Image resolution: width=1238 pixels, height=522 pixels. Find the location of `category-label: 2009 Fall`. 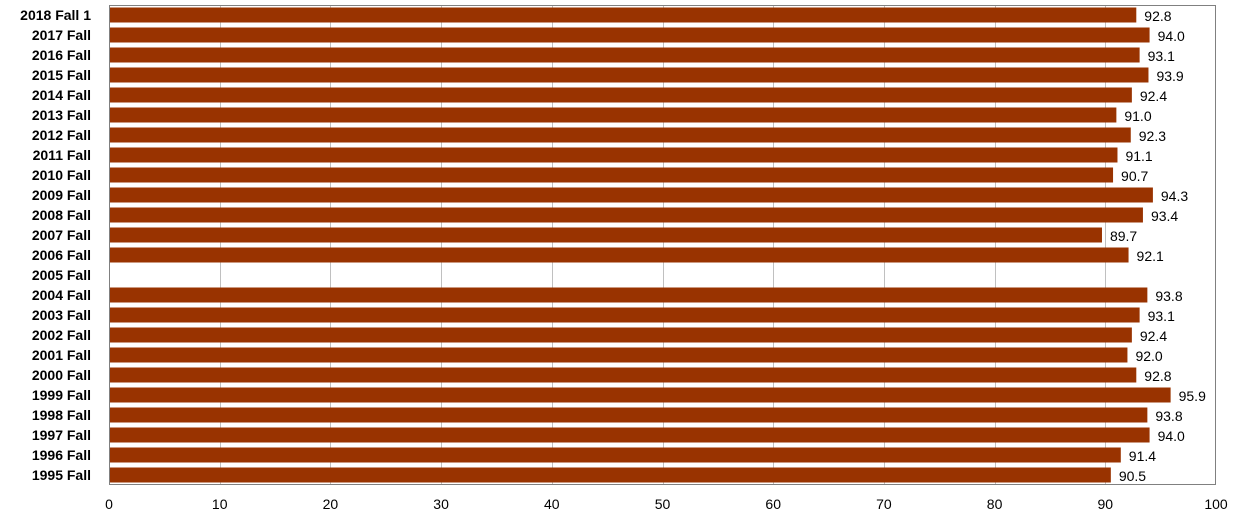

category-label: 2009 Fall is located at coordinates (61, 195).